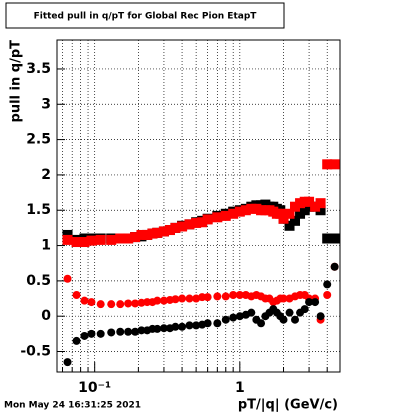 The width and height of the screenshot is (400, 414). What do you see at coordinates (16, 81) in the screenshot?
I see `y-axis-label: pull in q/pT` at bounding box center [16, 81].